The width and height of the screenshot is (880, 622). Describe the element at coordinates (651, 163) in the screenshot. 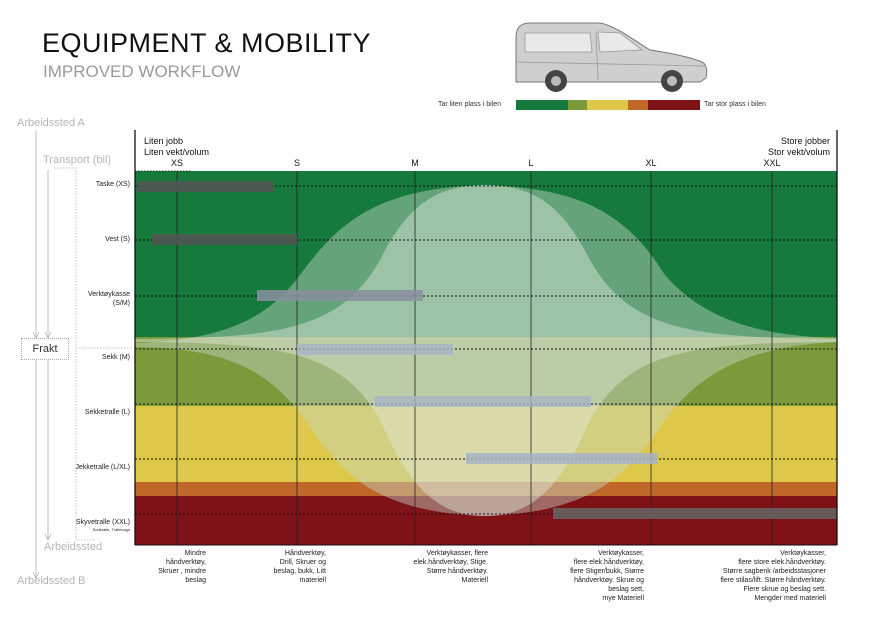

I see `column-label-xl: XL` at that location.